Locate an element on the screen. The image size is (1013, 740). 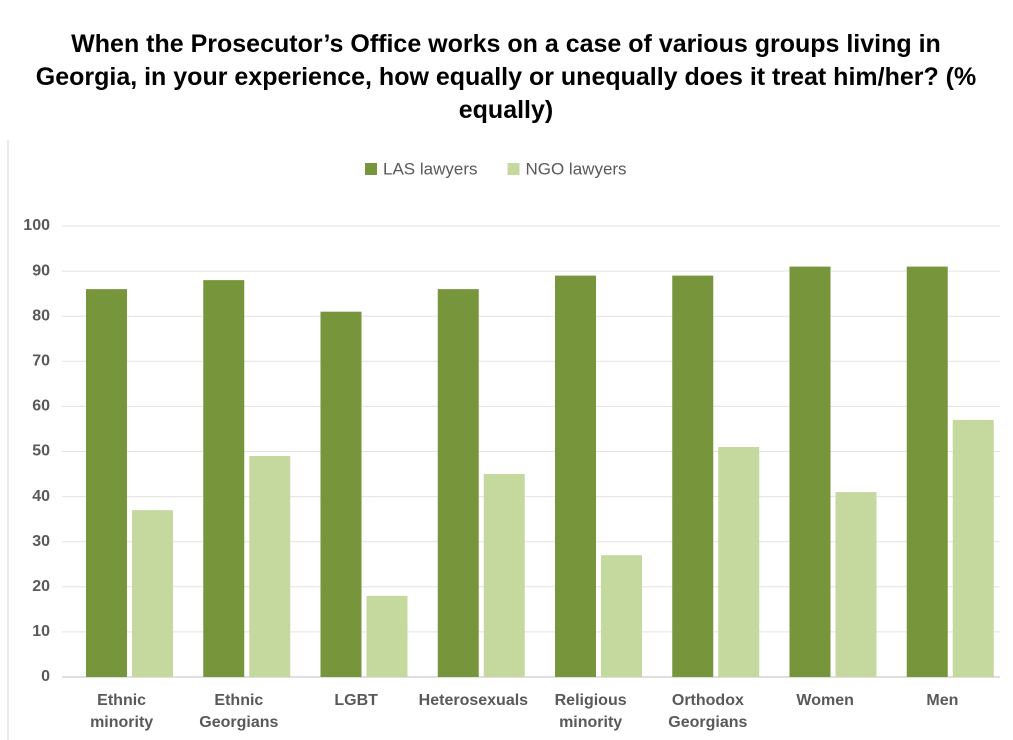
y-tick-label: 80 is located at coordinates (41, 315).